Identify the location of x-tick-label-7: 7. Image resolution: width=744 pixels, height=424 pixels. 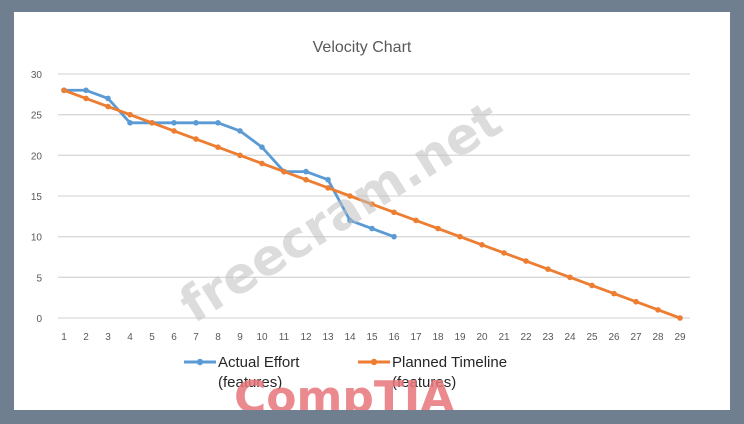
(196, 337).